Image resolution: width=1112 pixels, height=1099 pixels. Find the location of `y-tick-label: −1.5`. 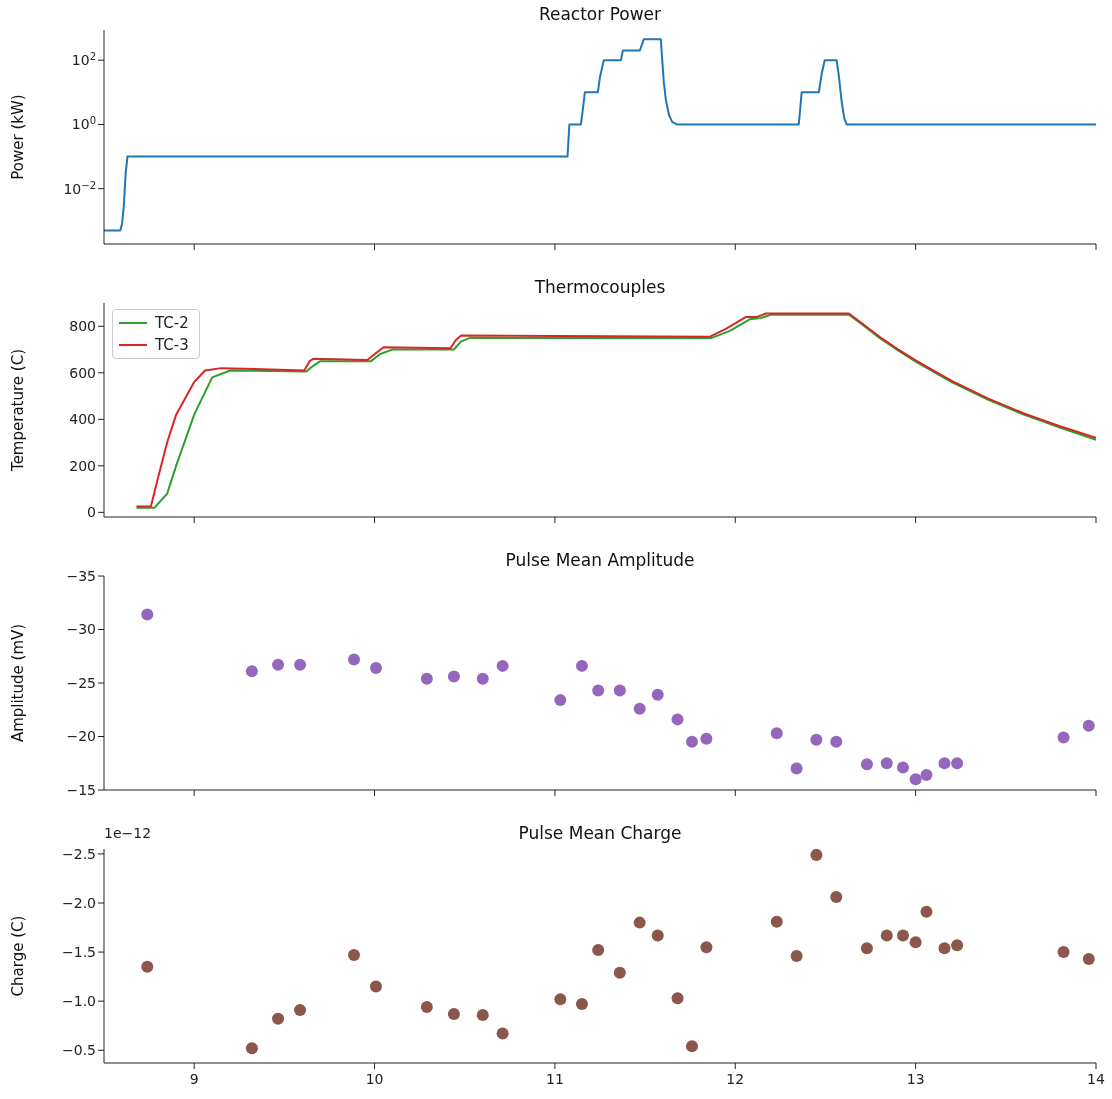

y-tick-label: −1.5 is located at coordinates (79, 951).